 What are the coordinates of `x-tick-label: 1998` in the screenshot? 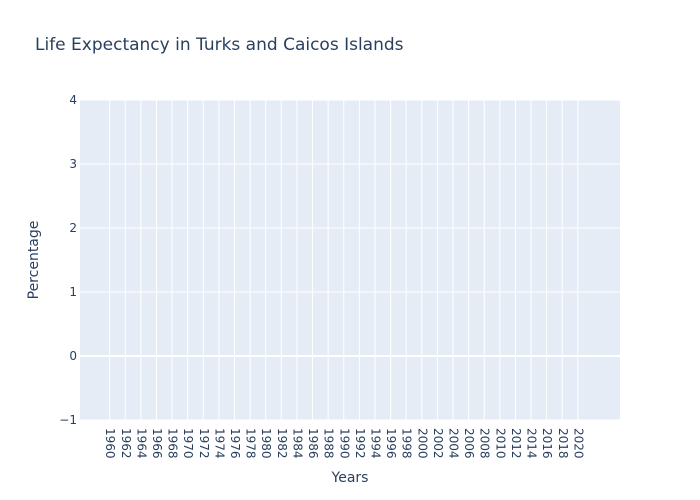 It's located at (407, 443).